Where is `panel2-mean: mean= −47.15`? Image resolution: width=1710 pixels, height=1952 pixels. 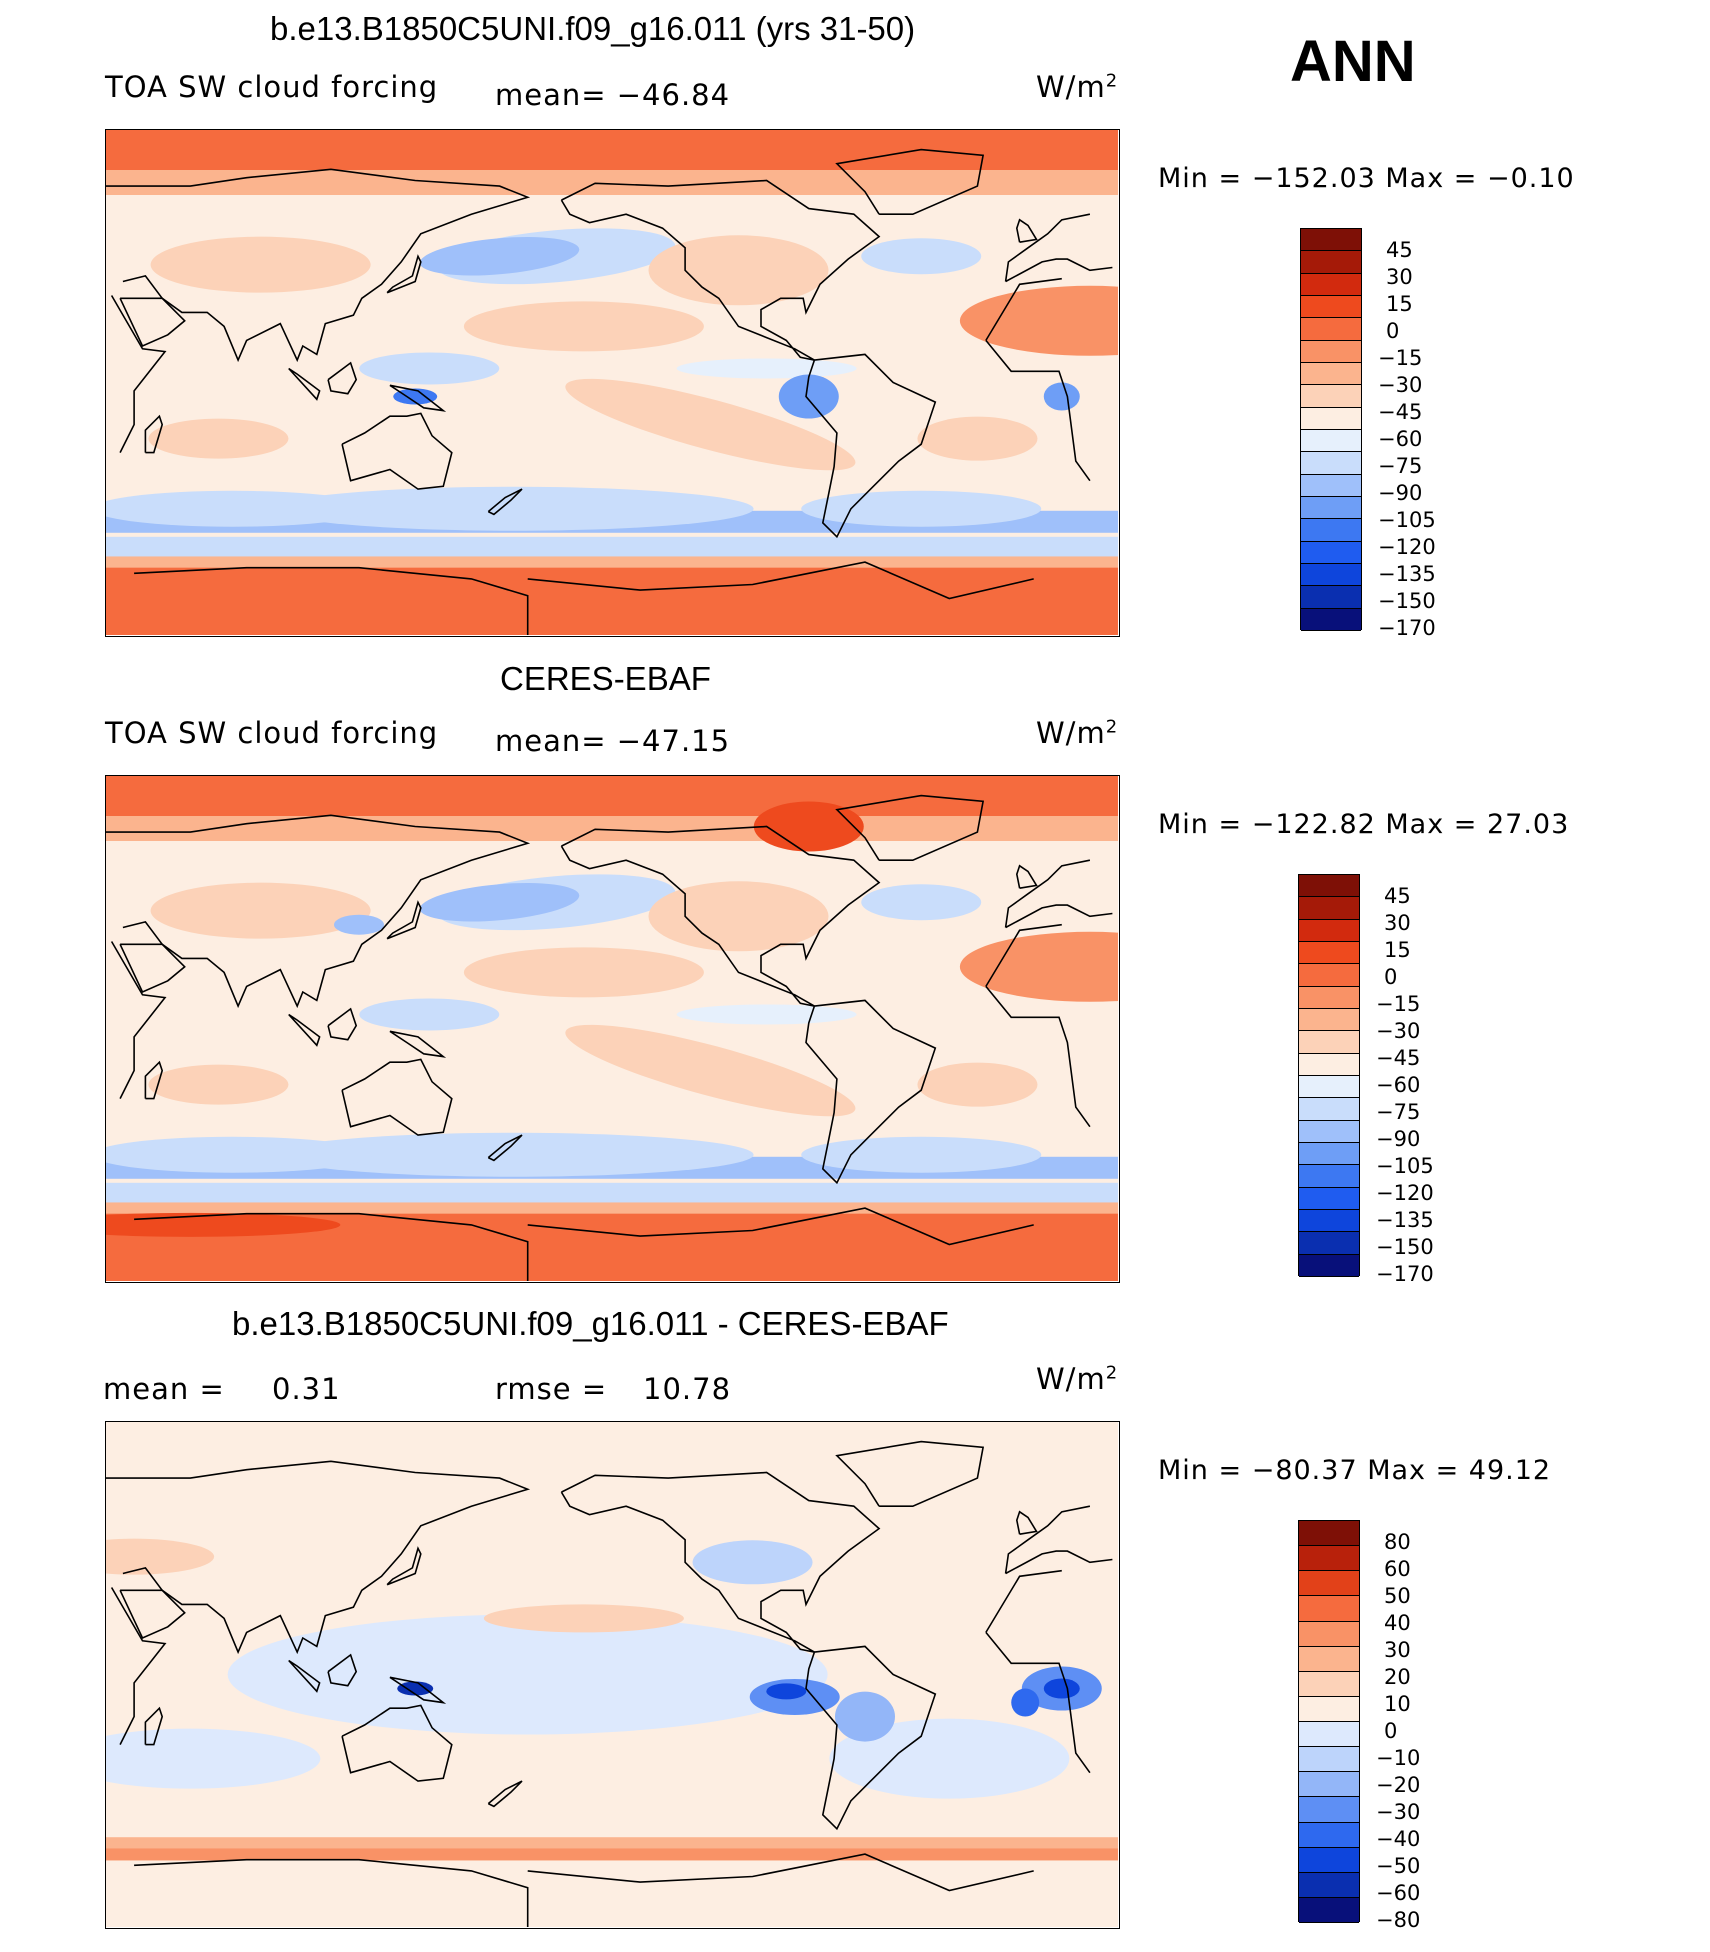 panel2-mean: mean= −47.15 is located at coordinates (613, 741).